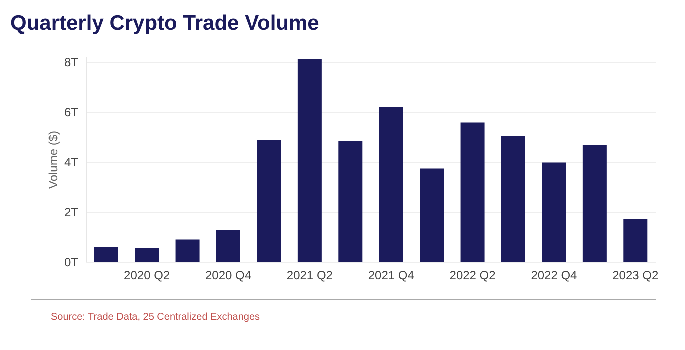 This screenshot has width=685, height=350. Describe the element at coordinates (72, 163) in the screenshot. I see `y-tick-label: 4T` at that location.